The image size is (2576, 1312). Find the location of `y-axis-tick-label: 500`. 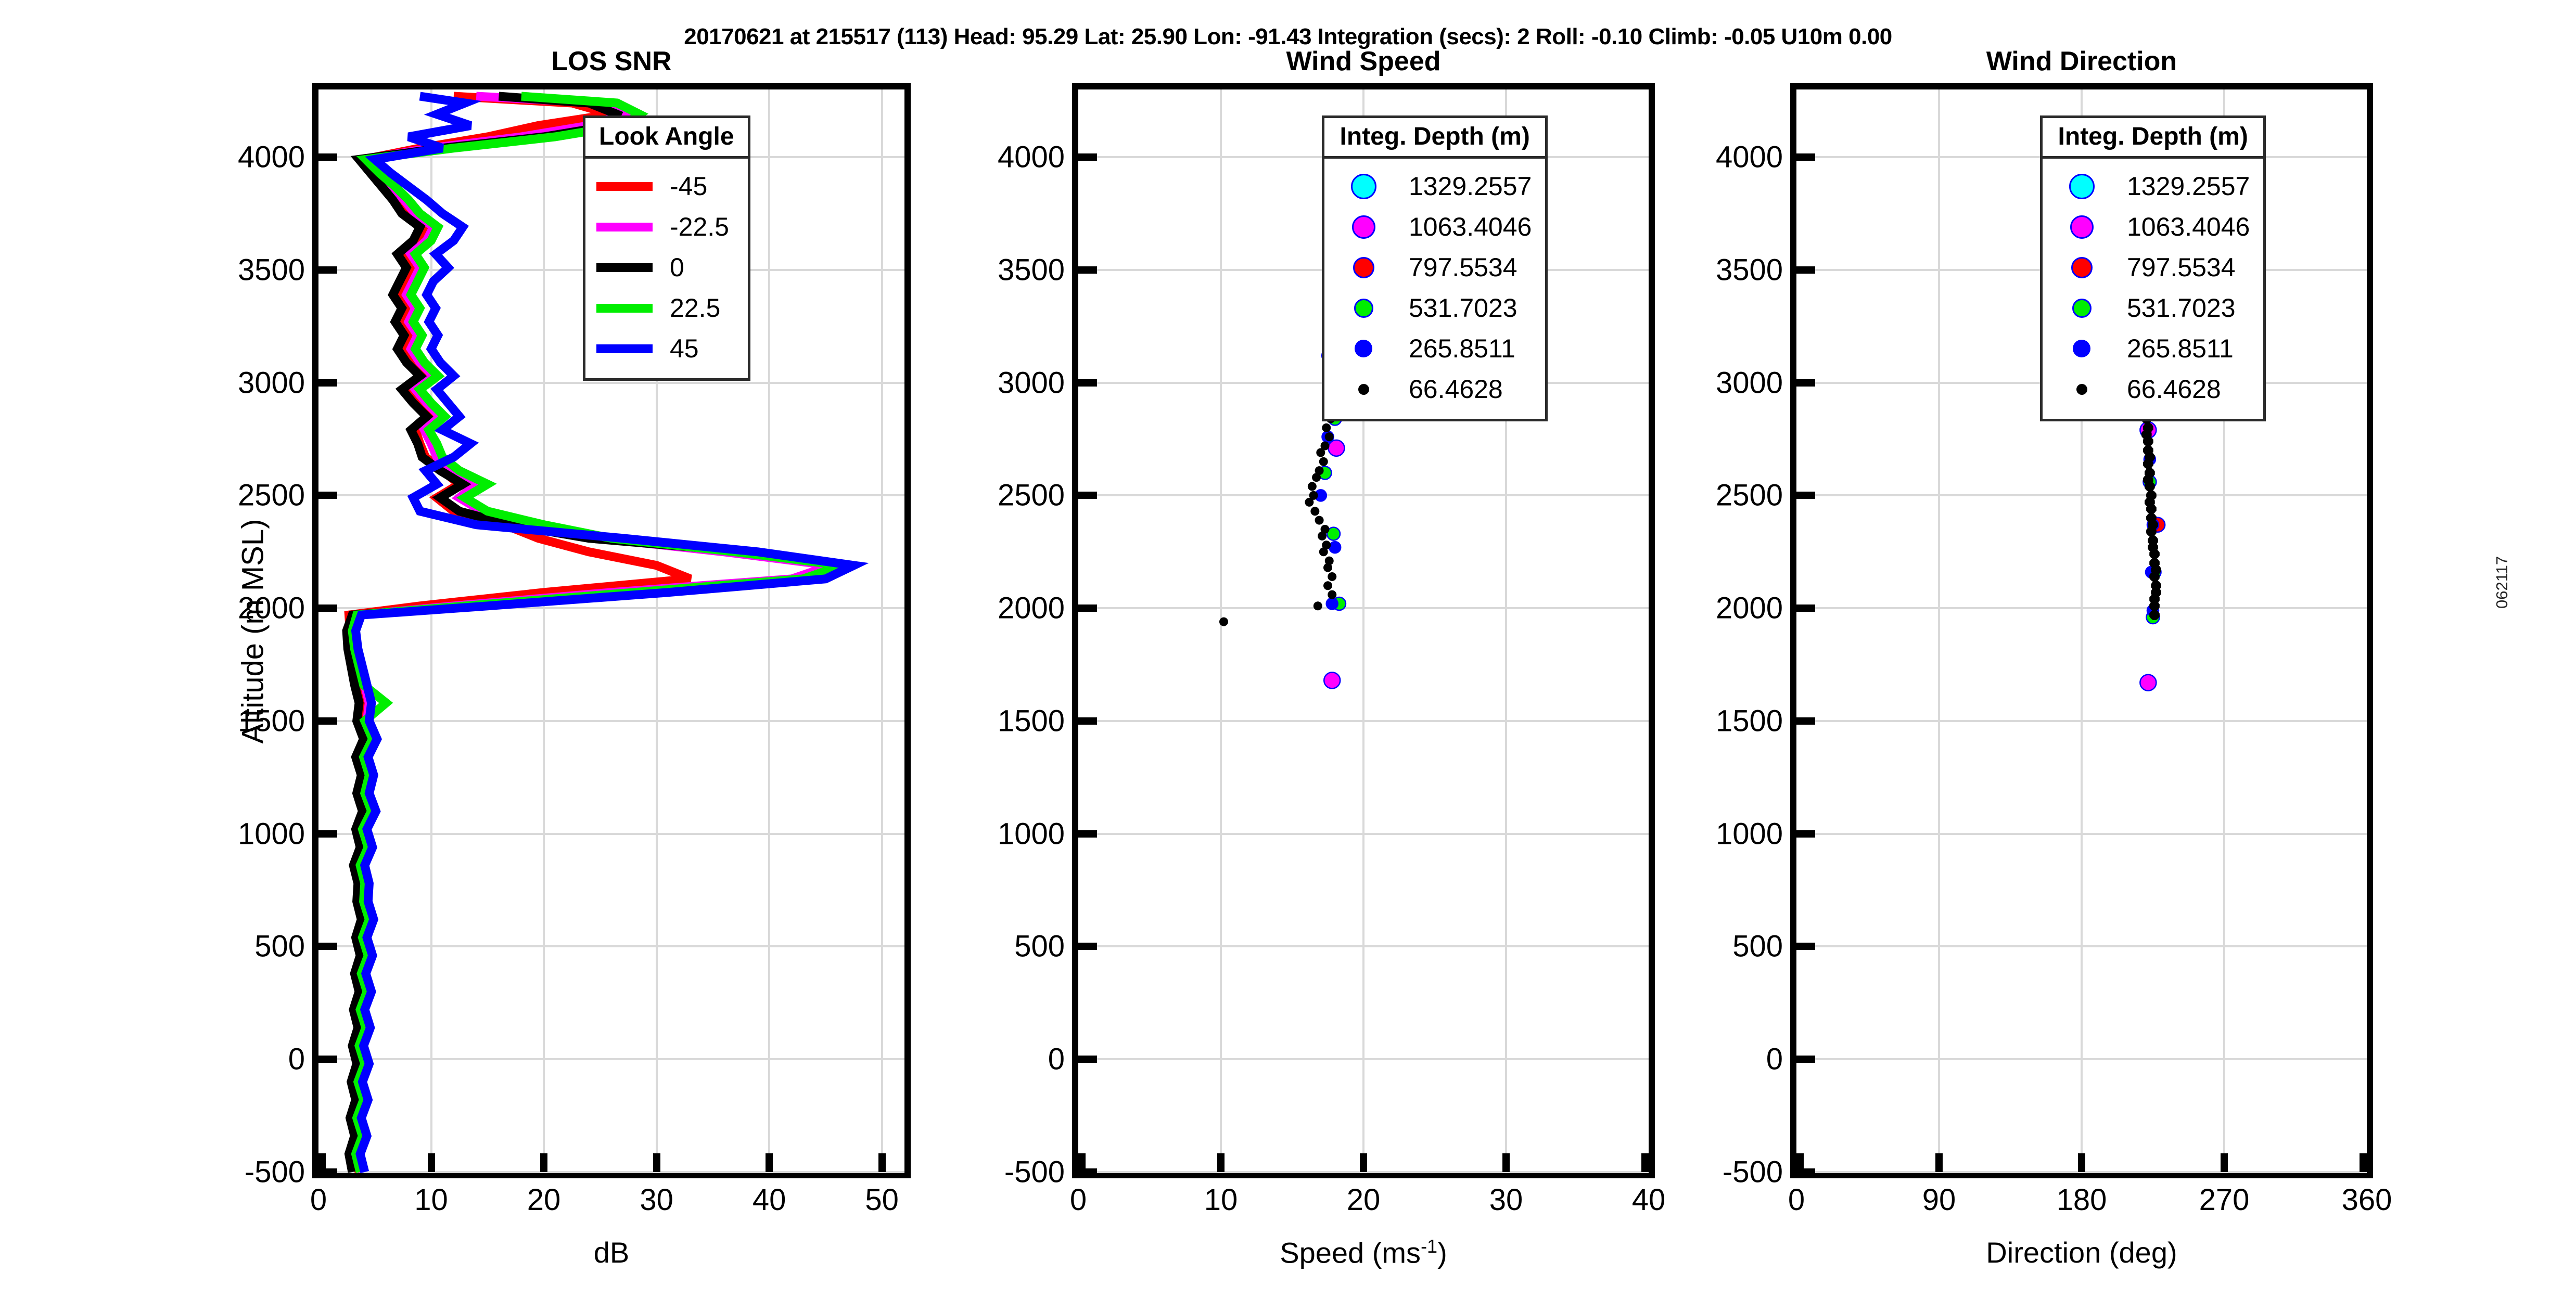

y-axis-tick-label: 500 is located at coordinates (1039, 946).